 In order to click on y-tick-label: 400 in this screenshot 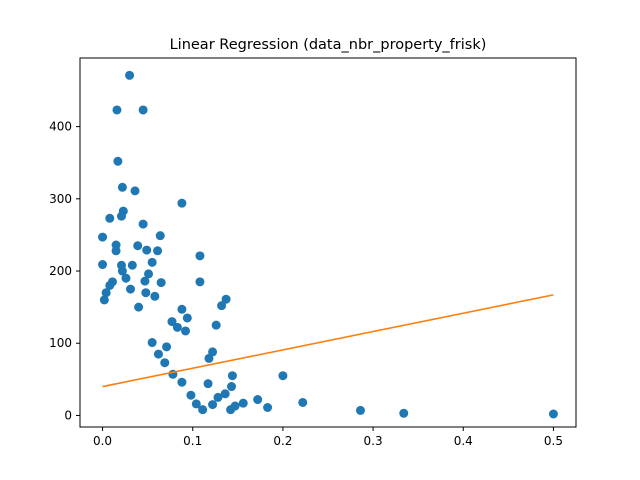, I will do `click(60, 127)`.